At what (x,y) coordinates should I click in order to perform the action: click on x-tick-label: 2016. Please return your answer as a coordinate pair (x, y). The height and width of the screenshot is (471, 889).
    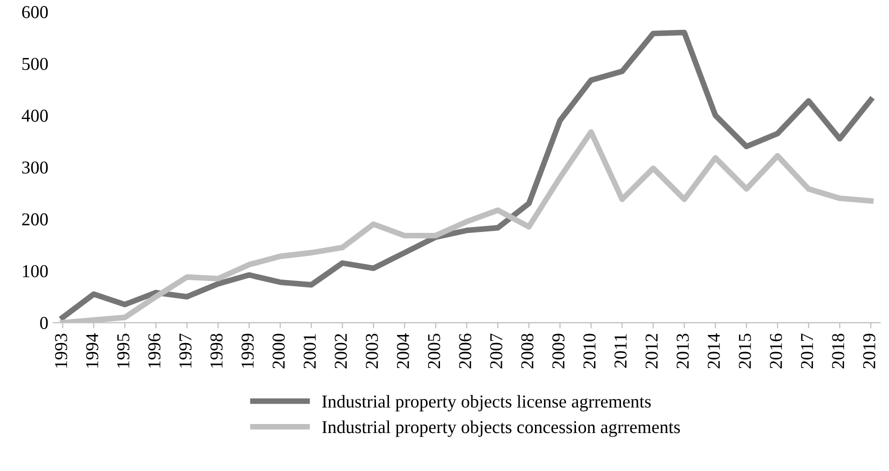
    Looking at the image, I should click on (776, 351).